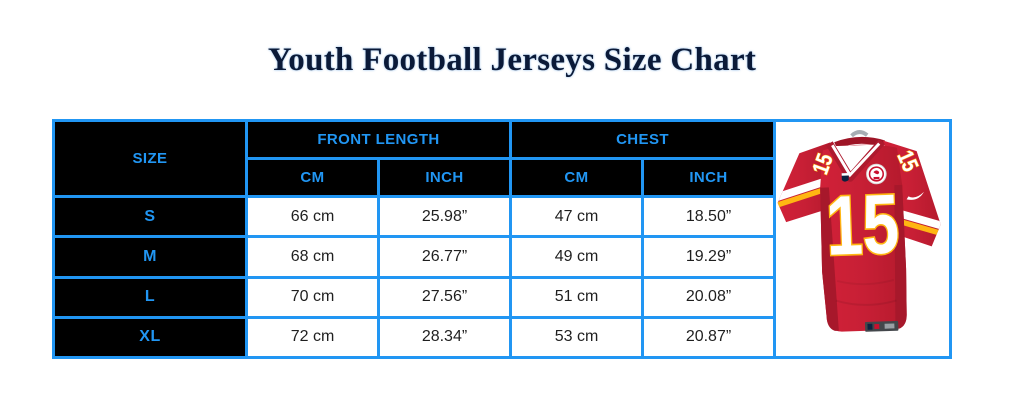 The width and height of the screenshot is (1024, 418). I want to click on chest-inch-value: 18.50”, so click(708, 217).